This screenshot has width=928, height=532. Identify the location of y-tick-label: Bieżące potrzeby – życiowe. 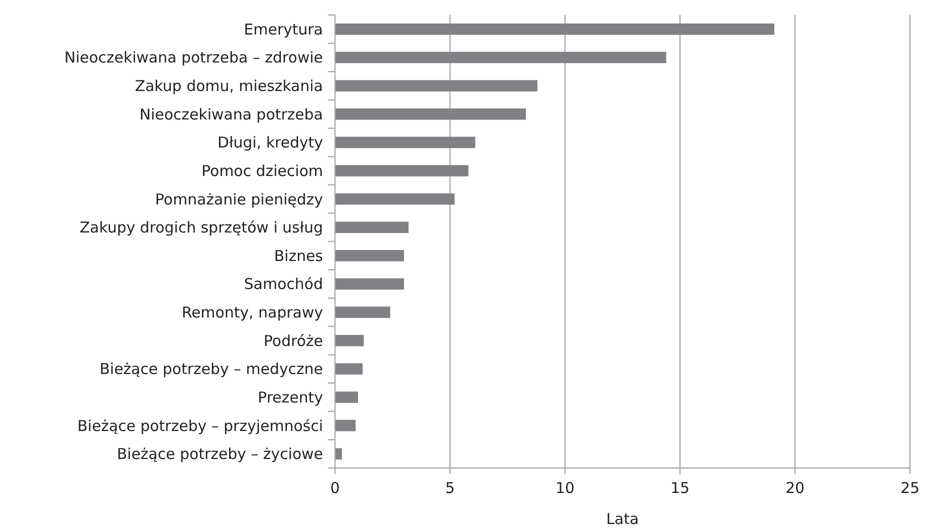
(219, 454).